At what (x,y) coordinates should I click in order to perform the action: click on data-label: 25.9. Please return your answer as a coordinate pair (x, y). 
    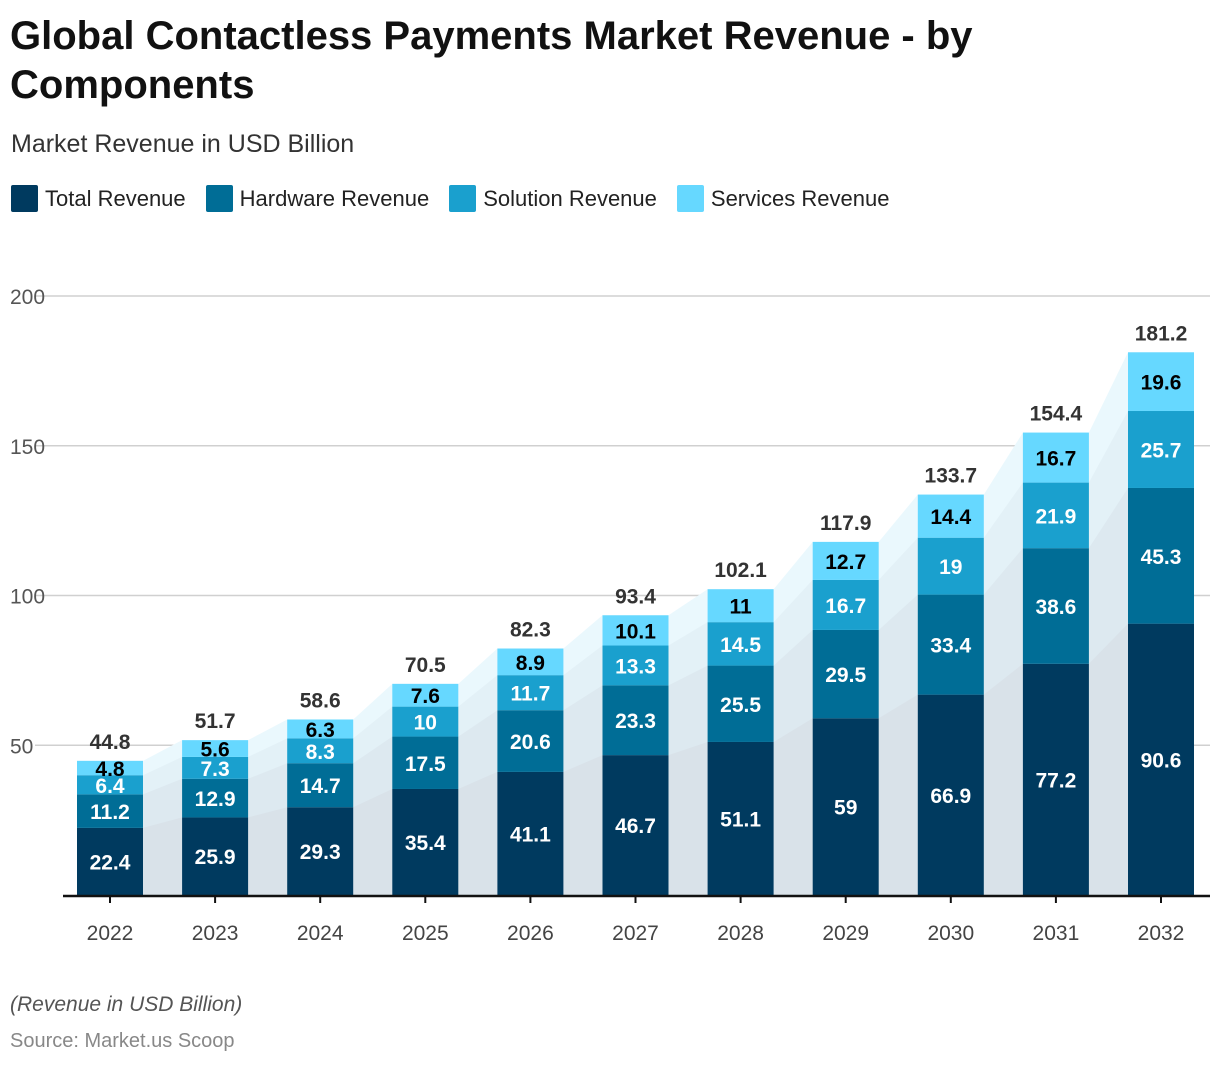
    Looking at the image, I should click on (215, 857).